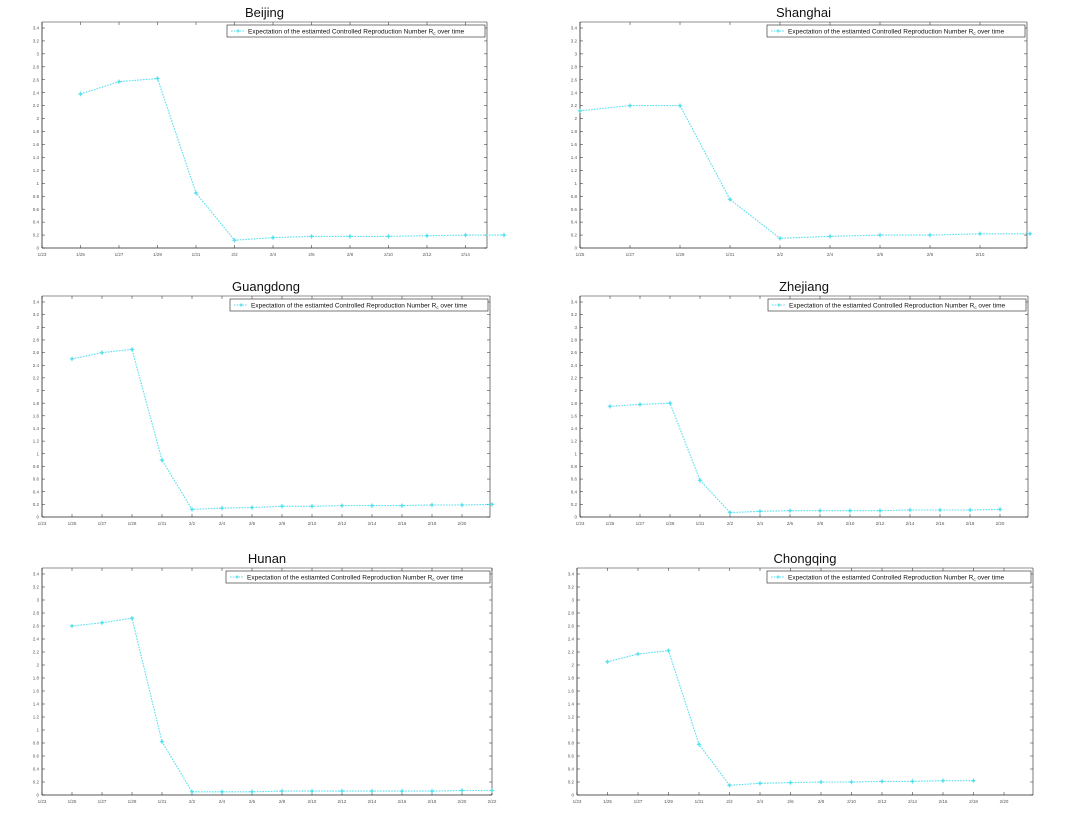  Describe the element at coordinates (778, 31) in the screenshot. I see `star-marker-icon` at that location.